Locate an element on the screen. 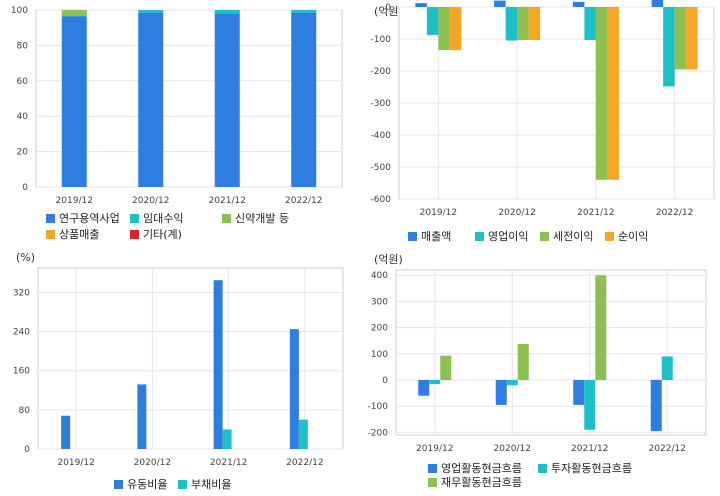 This screenshot has width=720, height=496. legend-item: 임대수익 is located at coordinates (156, 218).